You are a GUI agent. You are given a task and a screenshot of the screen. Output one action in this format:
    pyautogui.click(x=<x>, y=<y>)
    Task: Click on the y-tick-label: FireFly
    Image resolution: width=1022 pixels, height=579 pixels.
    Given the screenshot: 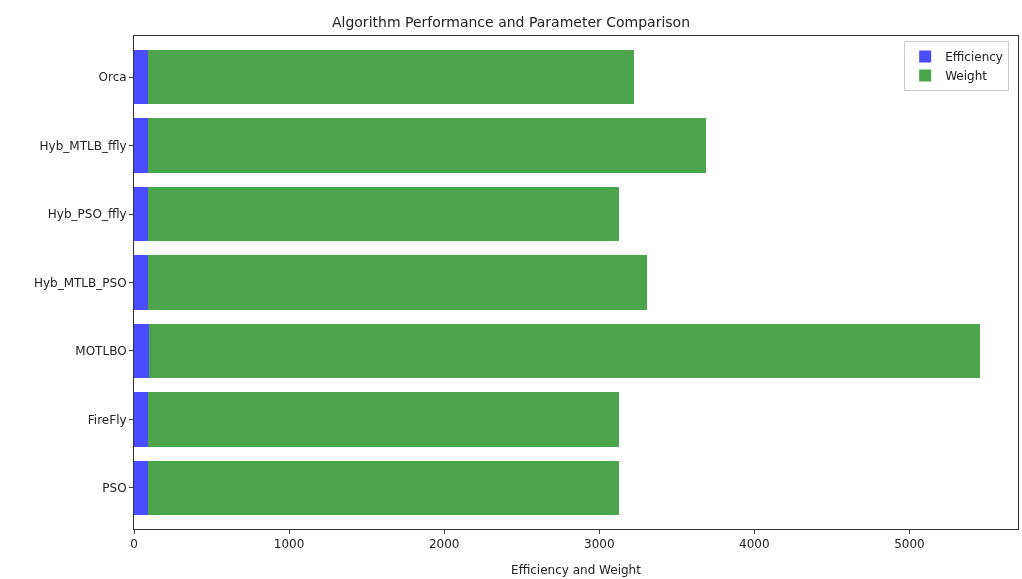 What is the action you would take?
    pyautogui.click(x=107, y=419)
    